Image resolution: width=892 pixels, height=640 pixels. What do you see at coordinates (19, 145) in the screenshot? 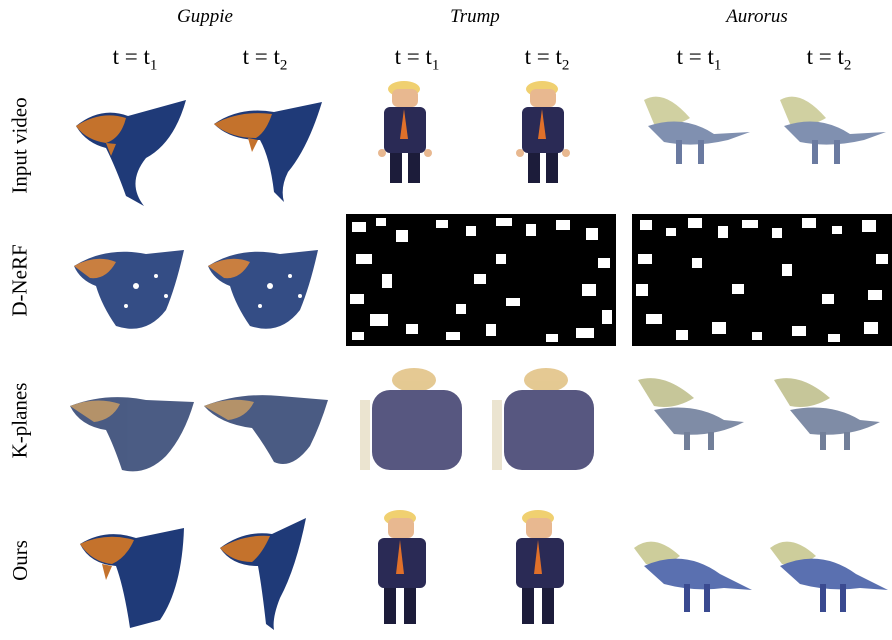
I see `row-label-input-video: Input video` at bounding box center [19, 145].